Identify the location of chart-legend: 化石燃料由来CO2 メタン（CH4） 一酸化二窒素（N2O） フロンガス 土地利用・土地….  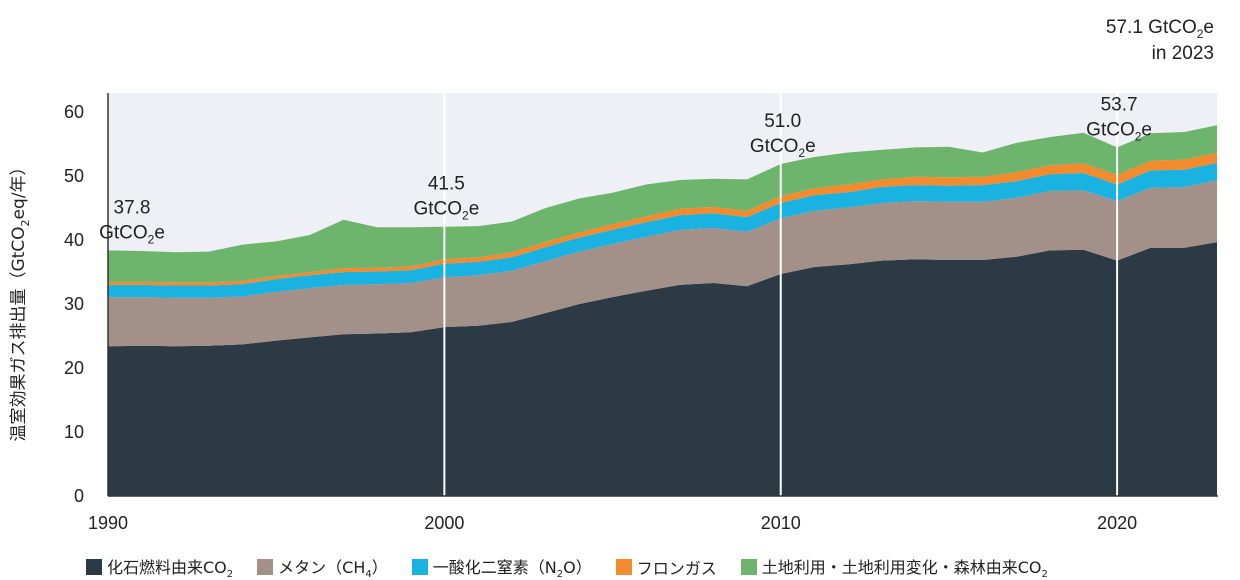
(579, 567).